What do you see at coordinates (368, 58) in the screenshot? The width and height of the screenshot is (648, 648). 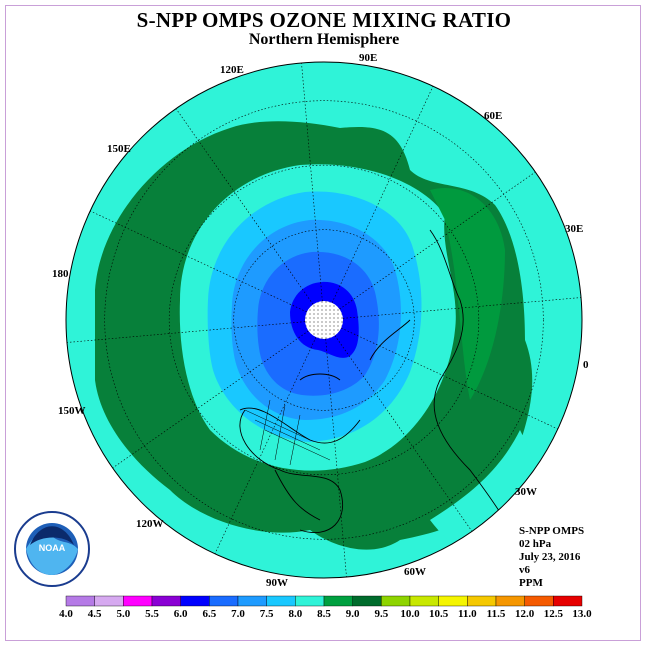 I see `lon-label-90e: 90E` at bounding box center [368, 58].